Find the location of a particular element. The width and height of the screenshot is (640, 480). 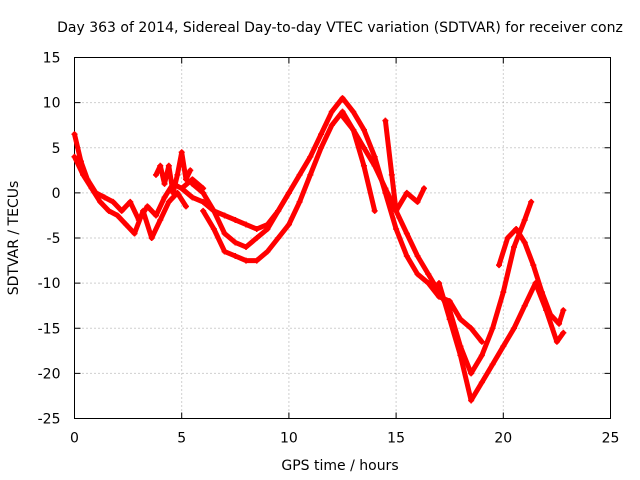

x-tick-label: 10 is located at coordinates (289, 439).